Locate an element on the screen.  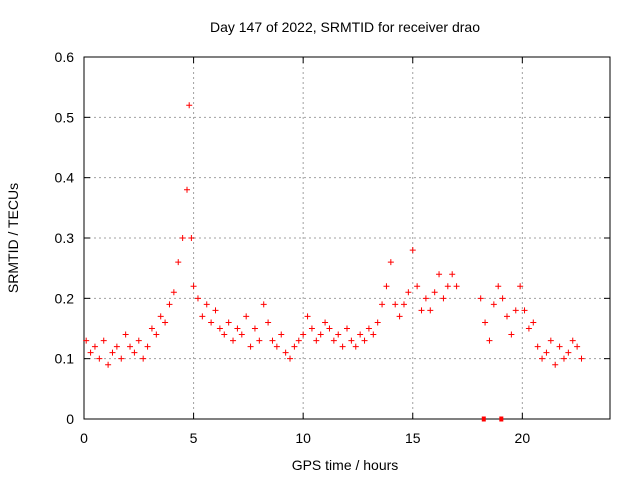
y-tick-label: 0.1 is located at coordinates (65, 359).